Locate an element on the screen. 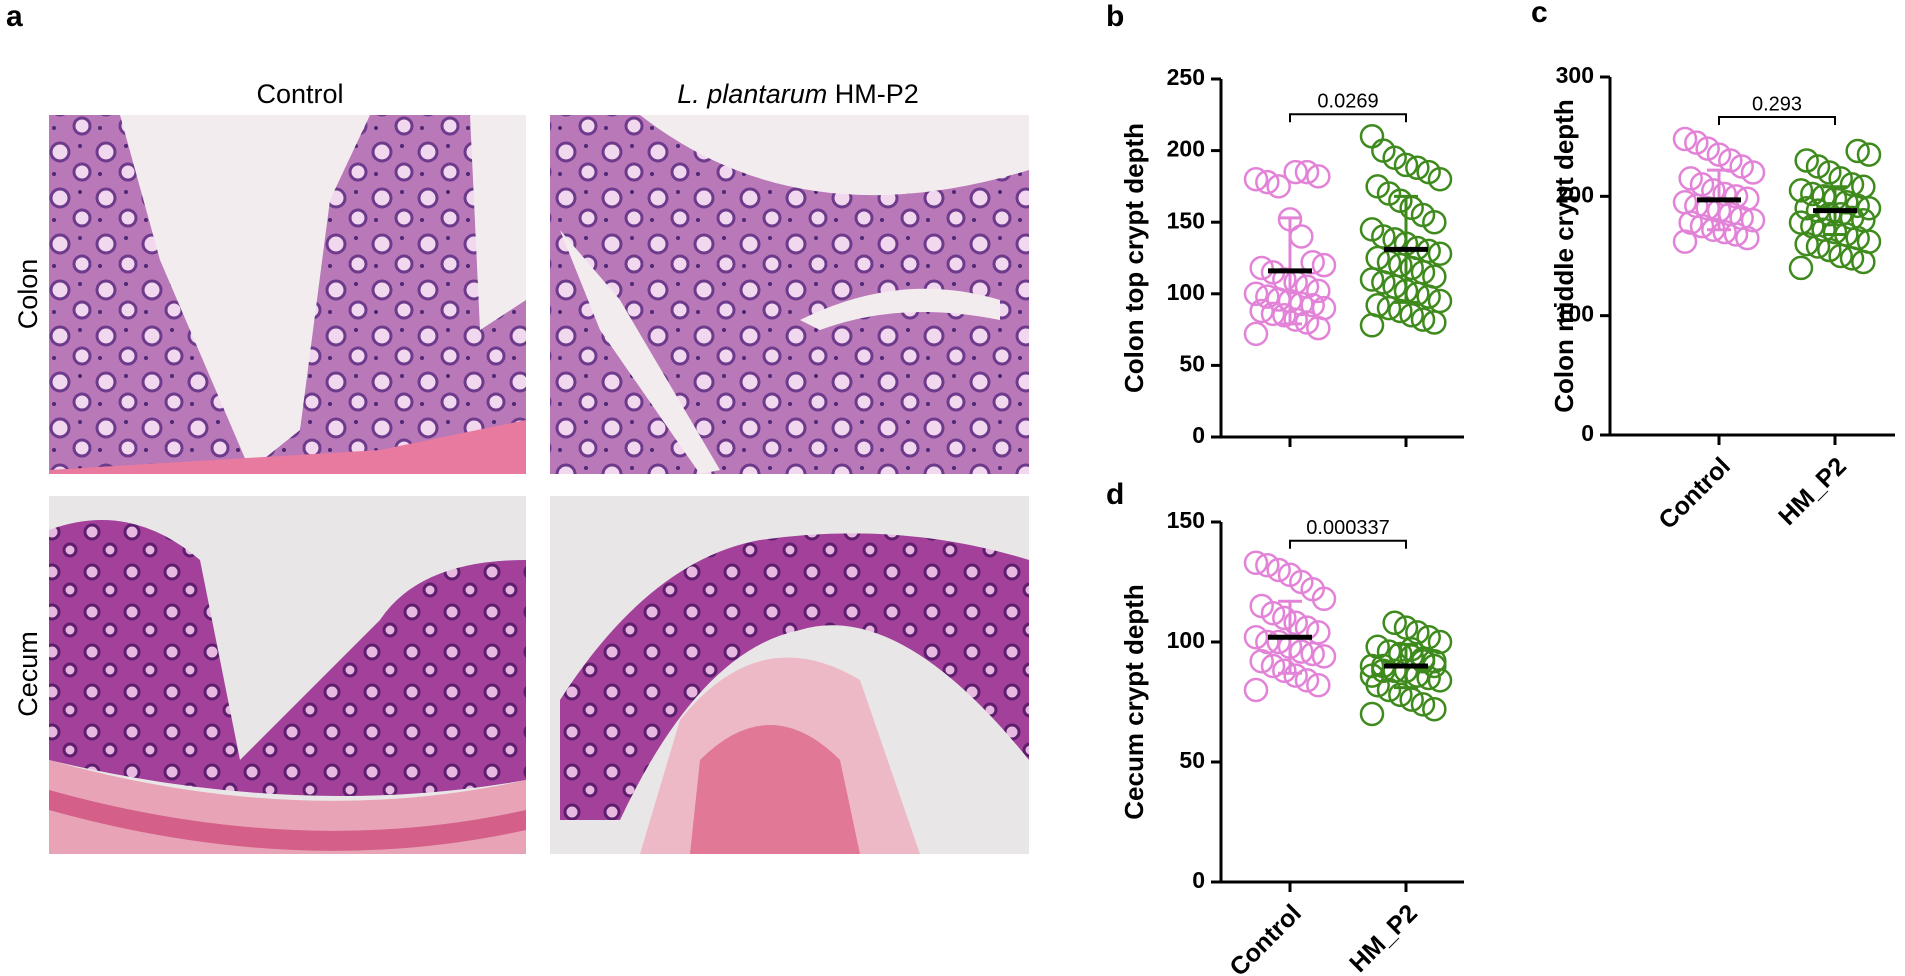  y-axis-label: Cecum crypt depth is located at coordinates (1134, 702).